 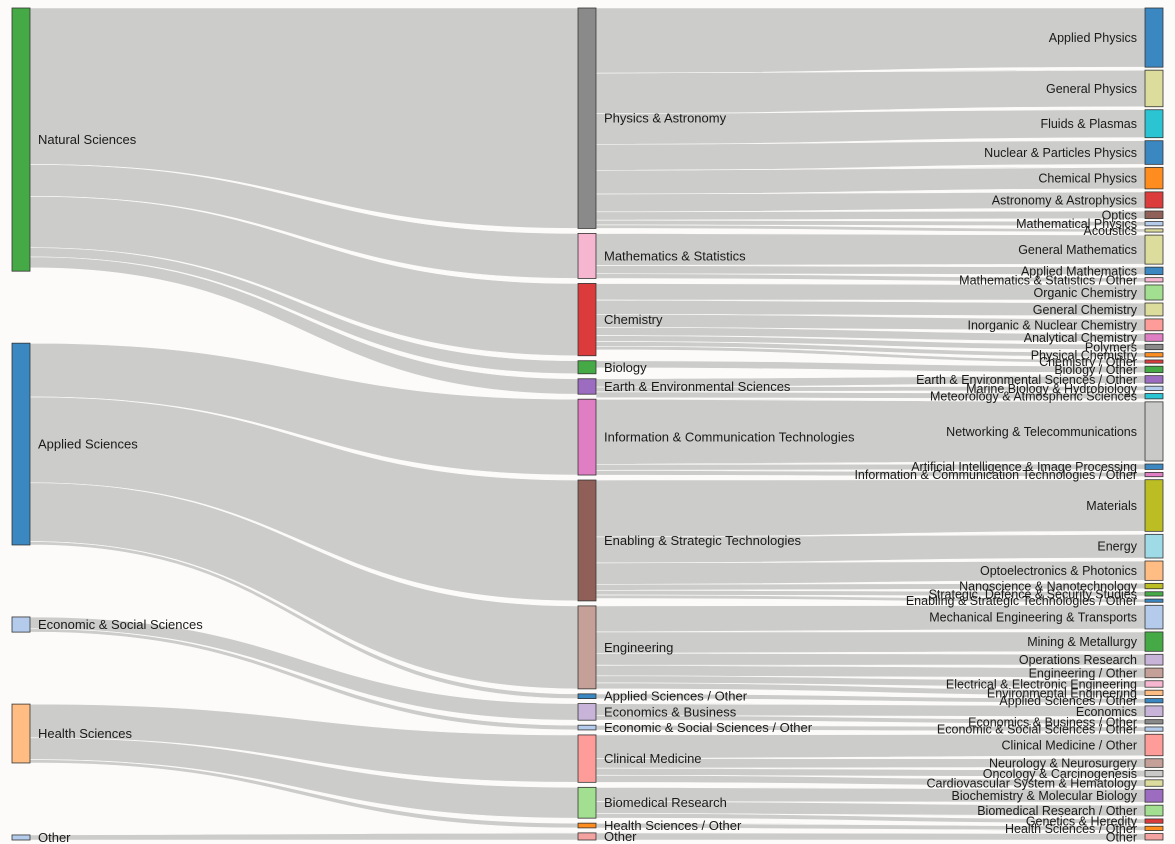 What do you see at coordinates (1154, 594) in the screenshot?
I see `node-strategic-defence-security-studies` at bounding box center [1154, 594].